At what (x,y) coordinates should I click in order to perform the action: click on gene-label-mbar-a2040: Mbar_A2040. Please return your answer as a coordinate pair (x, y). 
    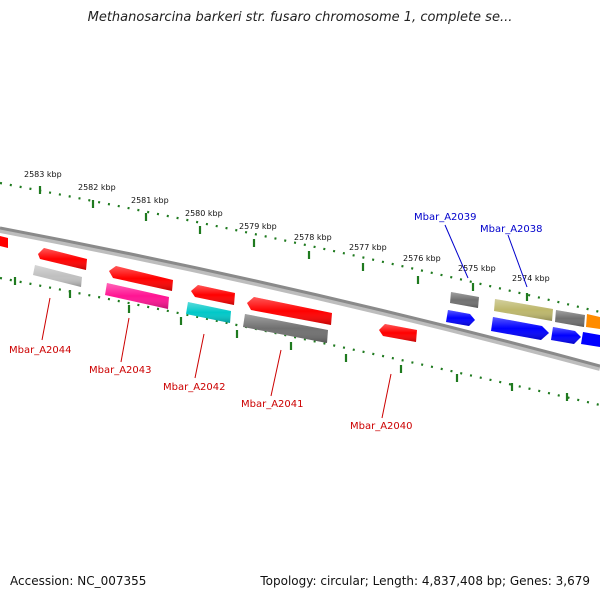
    Looking at the image, I should click on (381, 426).